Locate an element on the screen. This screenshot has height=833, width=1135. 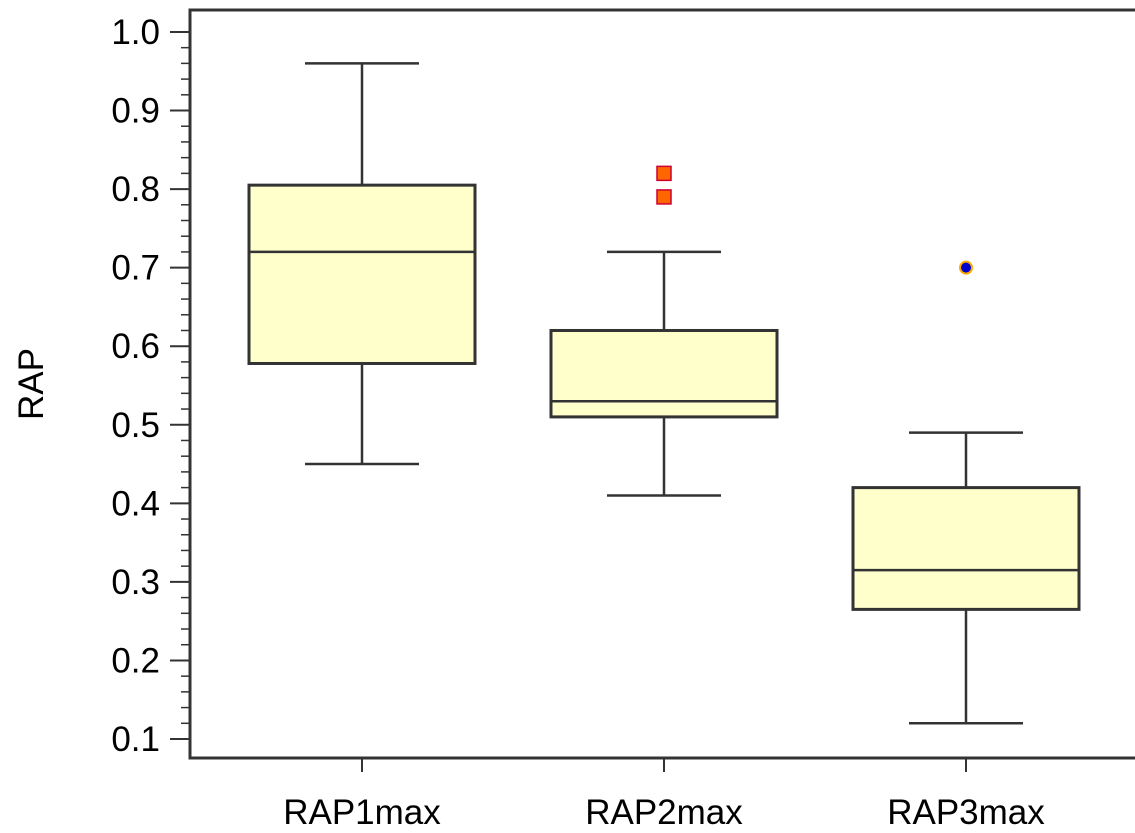
outlier-circle is located at coordinates (966, 267).